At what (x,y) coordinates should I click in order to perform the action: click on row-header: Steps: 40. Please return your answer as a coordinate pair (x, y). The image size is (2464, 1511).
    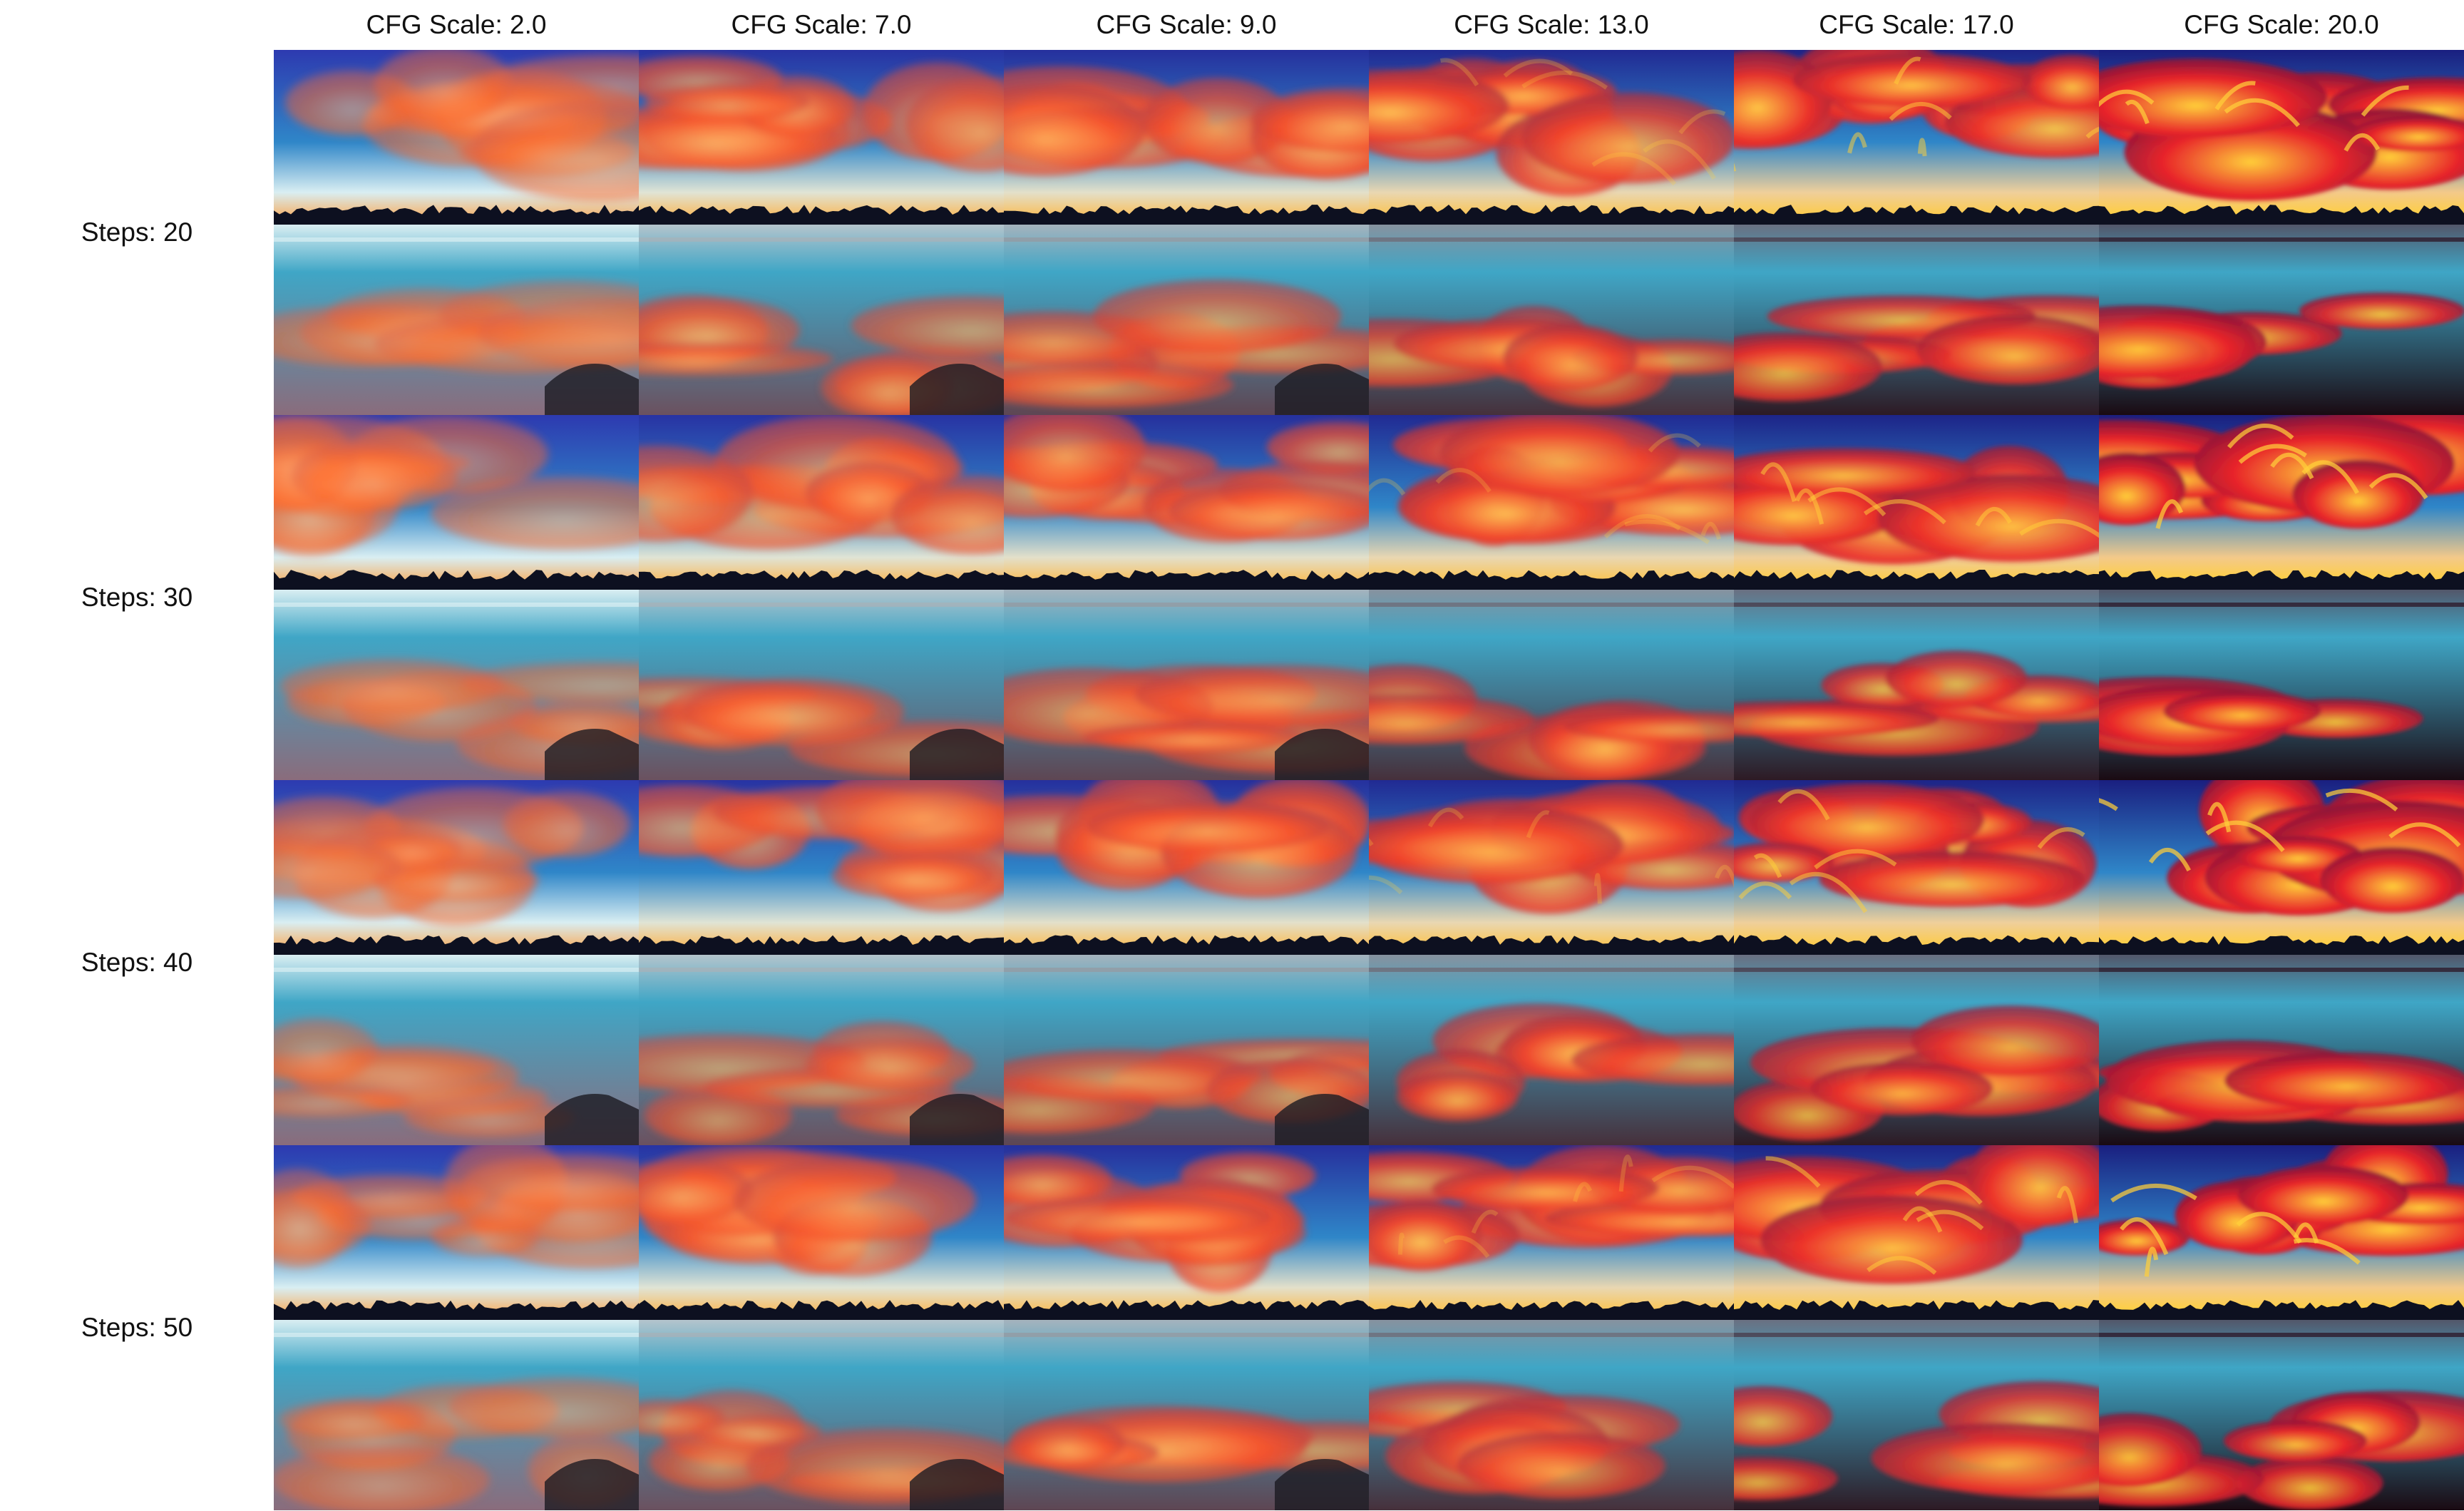
    Looking at the image, I should click on (137, 962).